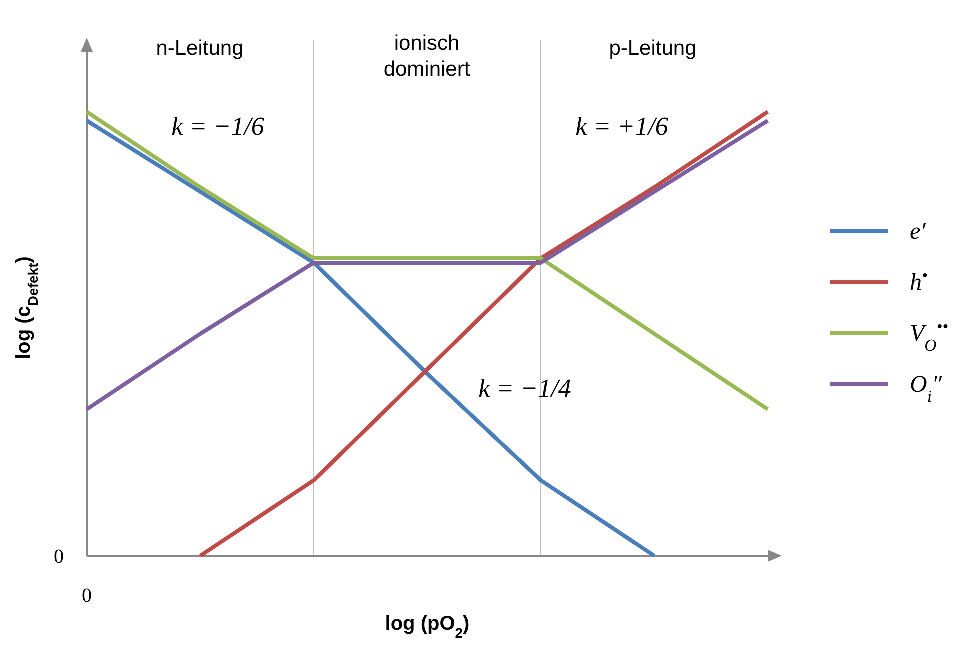 Image resolution: width=959 pixels, height=647 pixels. I want to click on annotation: k = +1/6, so click(622, 126).